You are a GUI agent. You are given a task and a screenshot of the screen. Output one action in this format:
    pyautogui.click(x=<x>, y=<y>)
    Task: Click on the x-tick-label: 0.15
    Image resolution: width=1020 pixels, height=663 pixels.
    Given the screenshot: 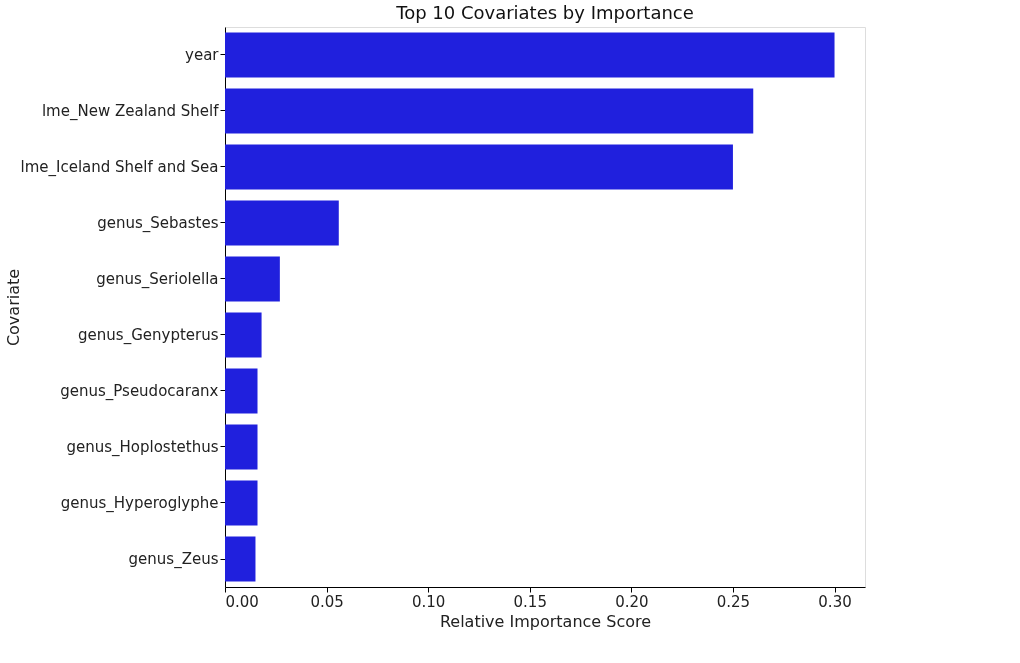 What is the action you would take?
    pyautogui.click(x=530, y=601)
    